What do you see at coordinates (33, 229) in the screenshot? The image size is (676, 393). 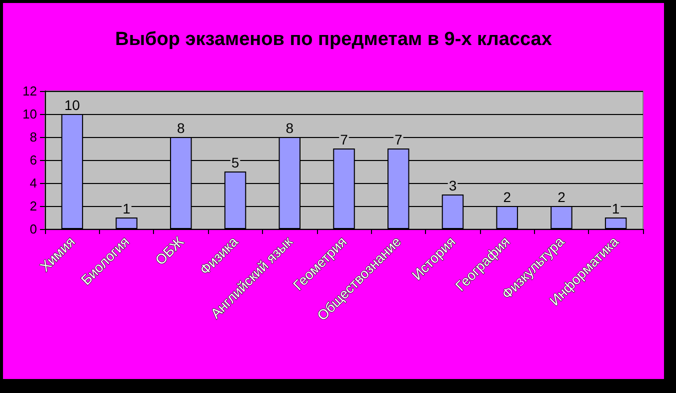 I see `y-tick-label: 0` at bounding box center [33, 229].